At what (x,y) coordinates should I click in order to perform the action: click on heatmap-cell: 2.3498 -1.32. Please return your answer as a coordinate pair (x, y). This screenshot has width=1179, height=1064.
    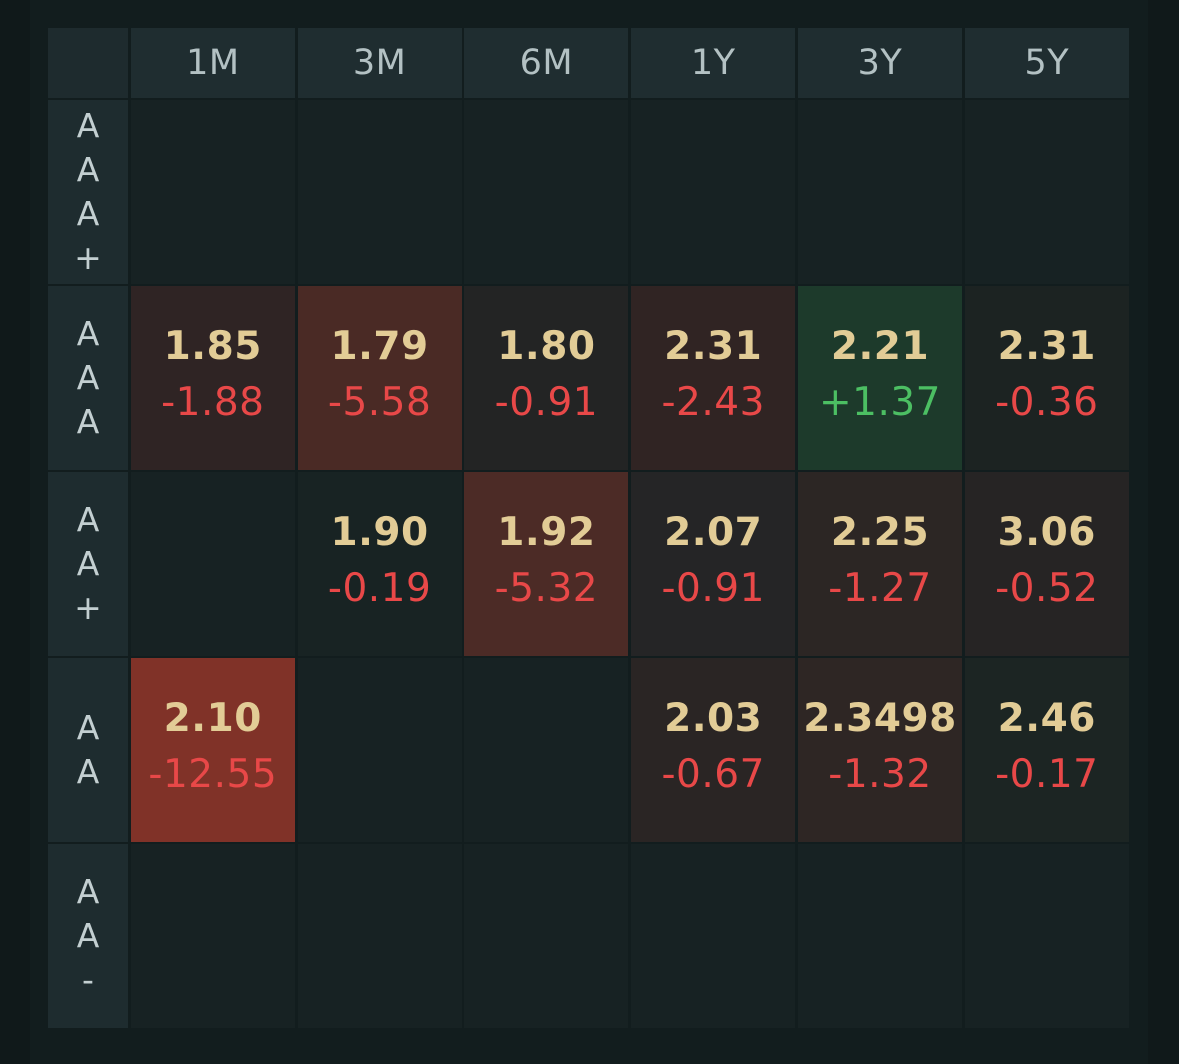
    Looking at the image, I should click on (879, 750).